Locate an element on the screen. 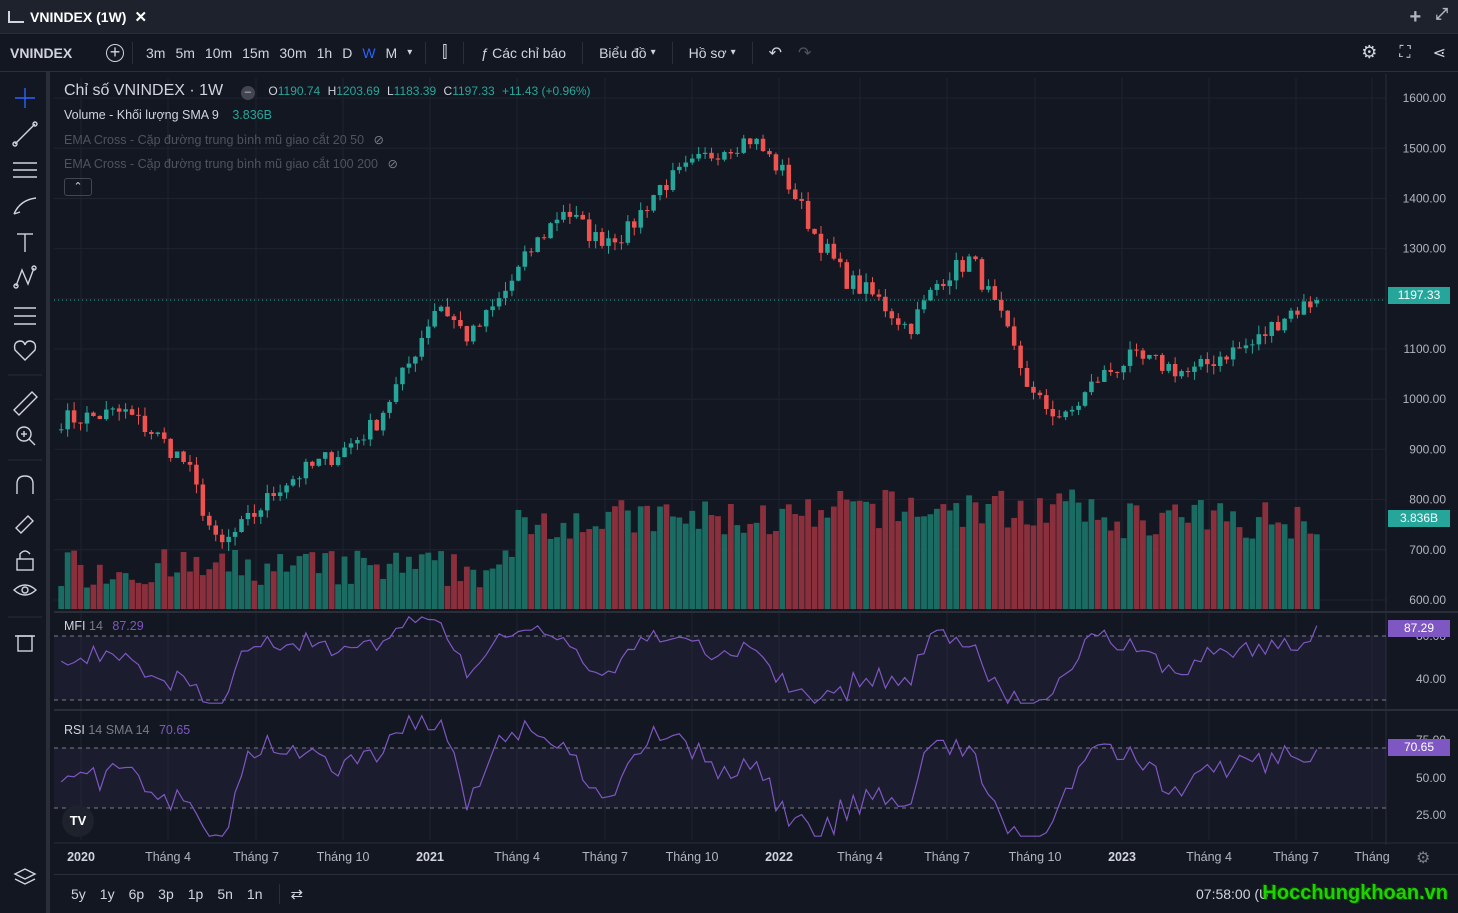 The height and width of the screenshot is (913, 1458). drawing-tools-icons is located at coordinates (25, 486).